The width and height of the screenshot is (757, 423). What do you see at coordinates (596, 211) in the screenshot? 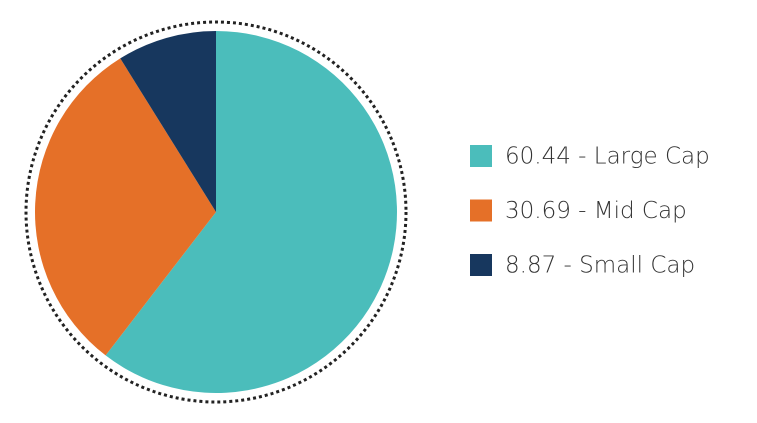
I see `legend-label: 30.69 - Mid Cap` at bounding box center [596, 211].